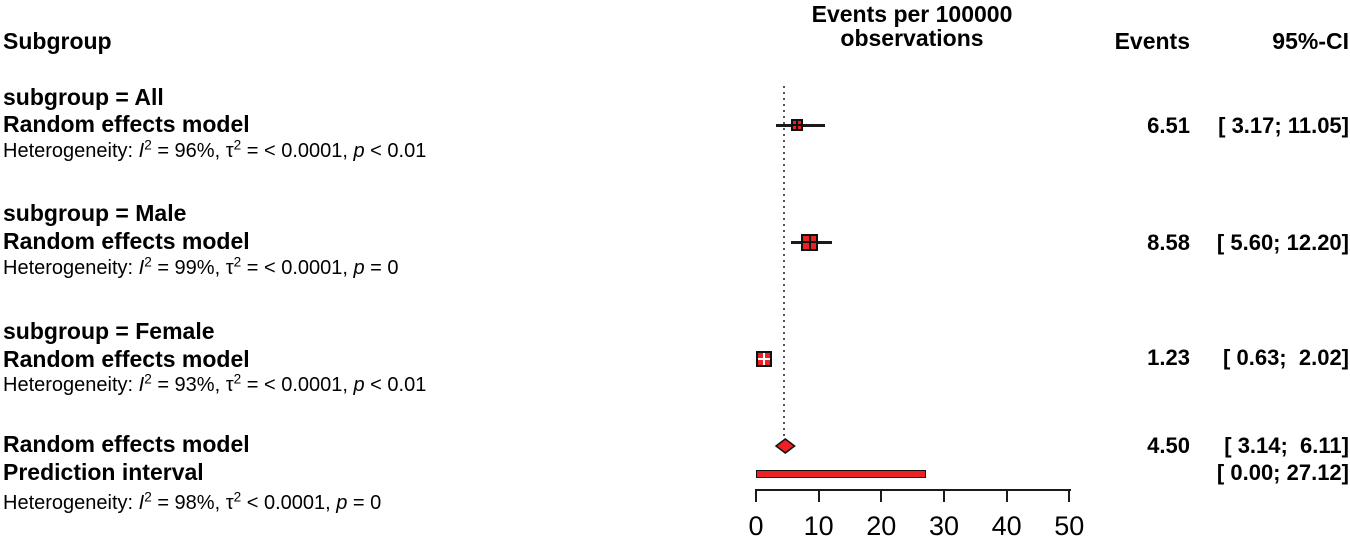  Describe the element at coordinates (818, 526) in the screenshot. I see `axis-tick-label: 10` at that location.